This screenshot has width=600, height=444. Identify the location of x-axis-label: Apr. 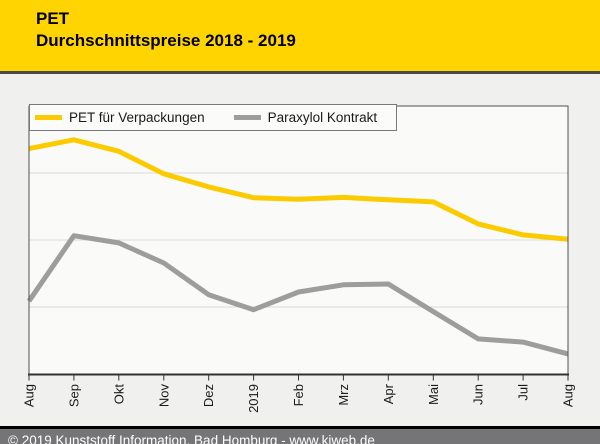
(388, 393).